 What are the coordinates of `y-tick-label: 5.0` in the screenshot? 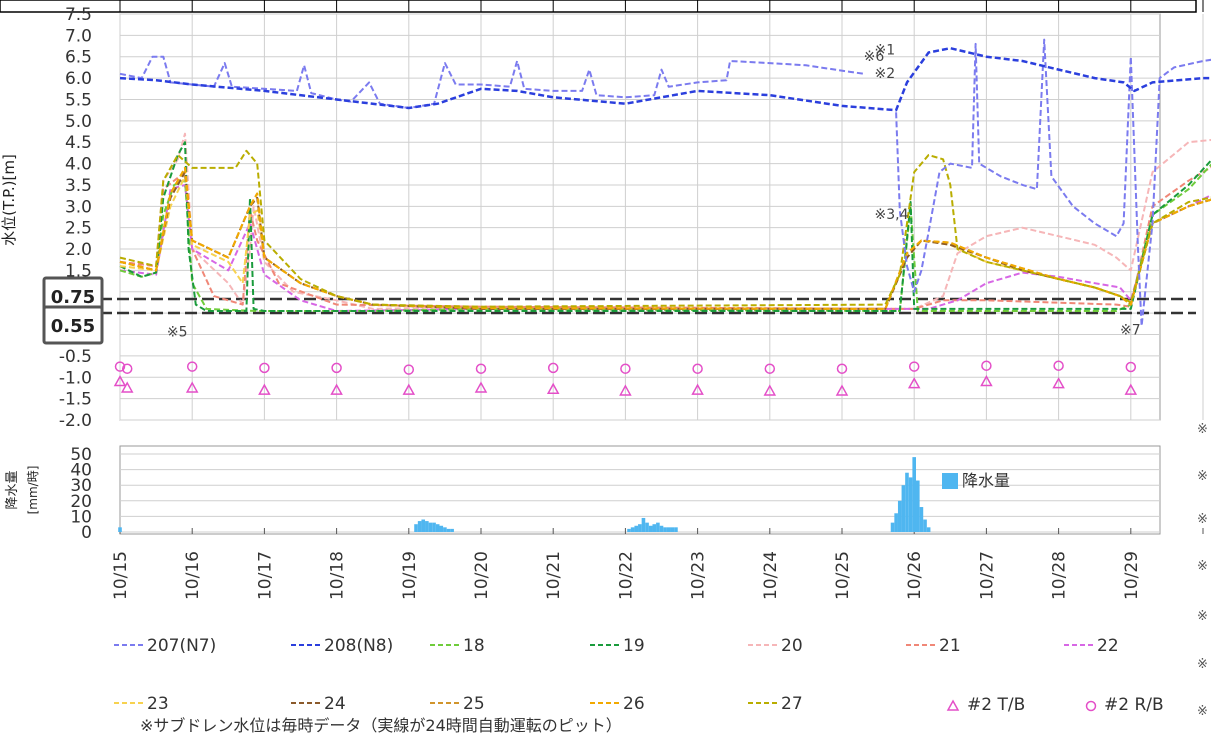 It's located at (78, 122).